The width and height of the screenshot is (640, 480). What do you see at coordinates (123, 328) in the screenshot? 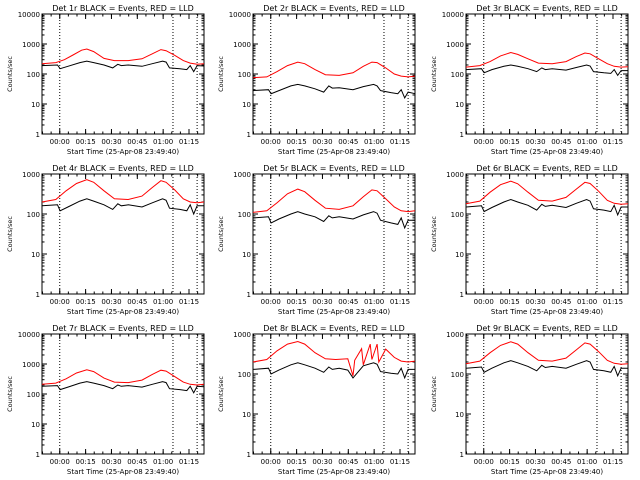
I see `panel-title: Det 7r BLACK = Events, RED = LLD` at bounding box center [123, 328].